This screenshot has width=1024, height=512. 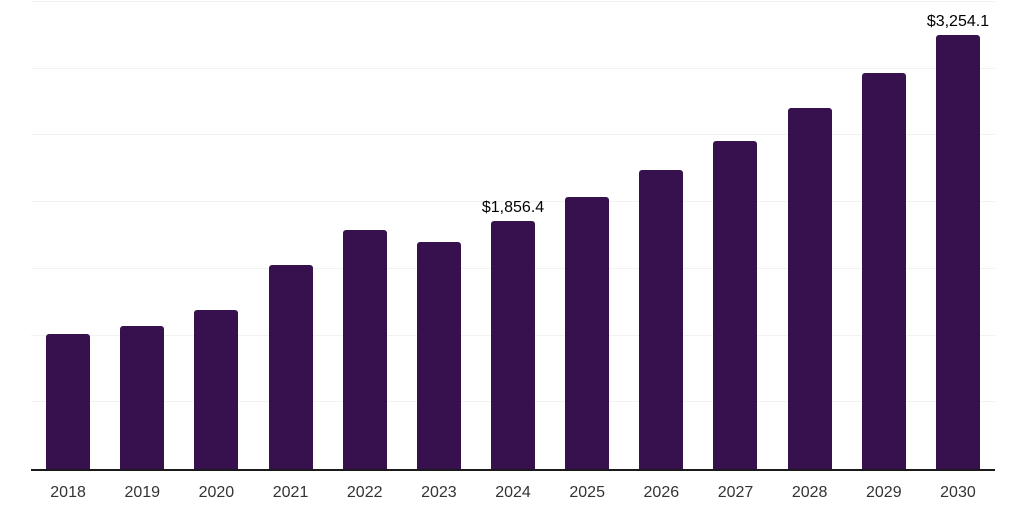 I want to click on bar-slot-2020, so click(x=216, y=235).